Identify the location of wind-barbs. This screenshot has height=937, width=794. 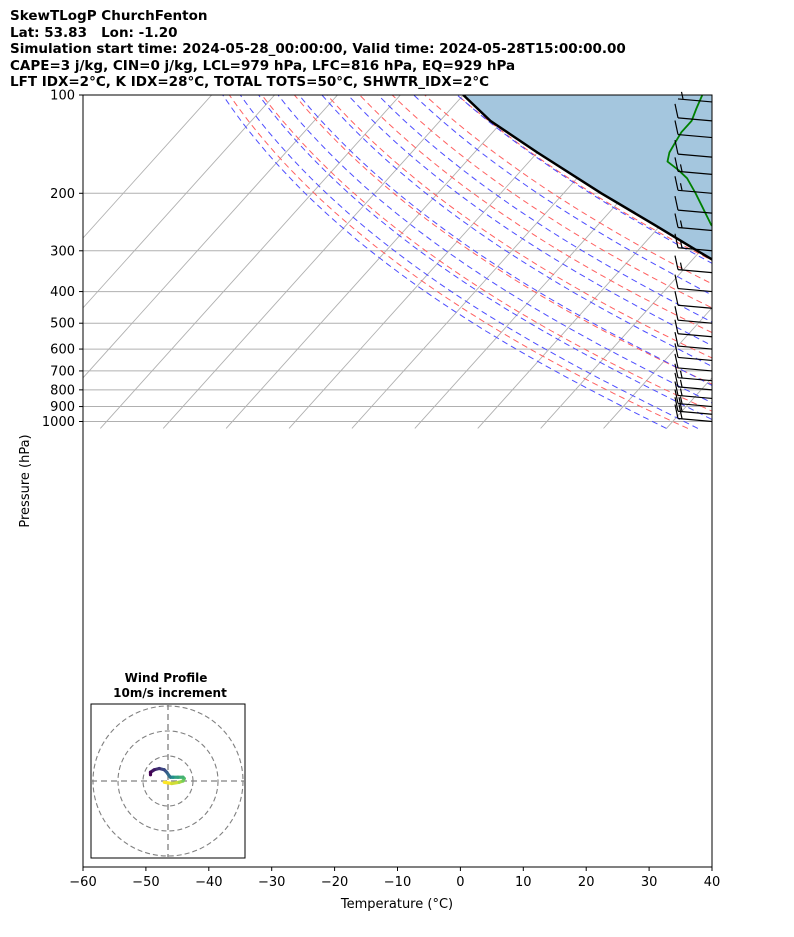
(693, 257).